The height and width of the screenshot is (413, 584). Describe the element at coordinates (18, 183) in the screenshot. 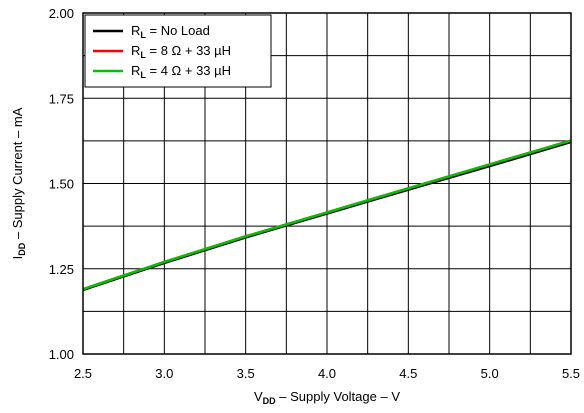

I see `y-axis-title: IDD – Supply Current – mA` at that location.